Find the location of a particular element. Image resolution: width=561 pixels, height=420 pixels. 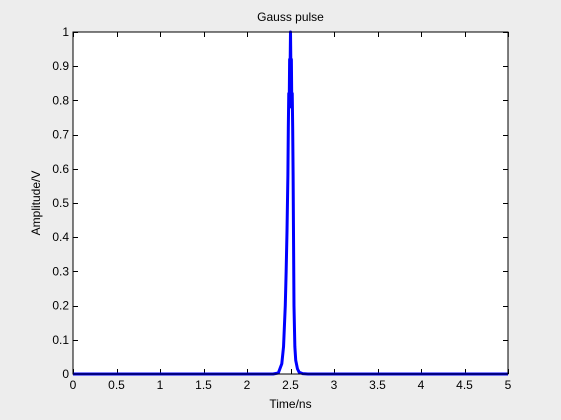

y-tick-label: 0.2 is located at coordinates (60, 306).